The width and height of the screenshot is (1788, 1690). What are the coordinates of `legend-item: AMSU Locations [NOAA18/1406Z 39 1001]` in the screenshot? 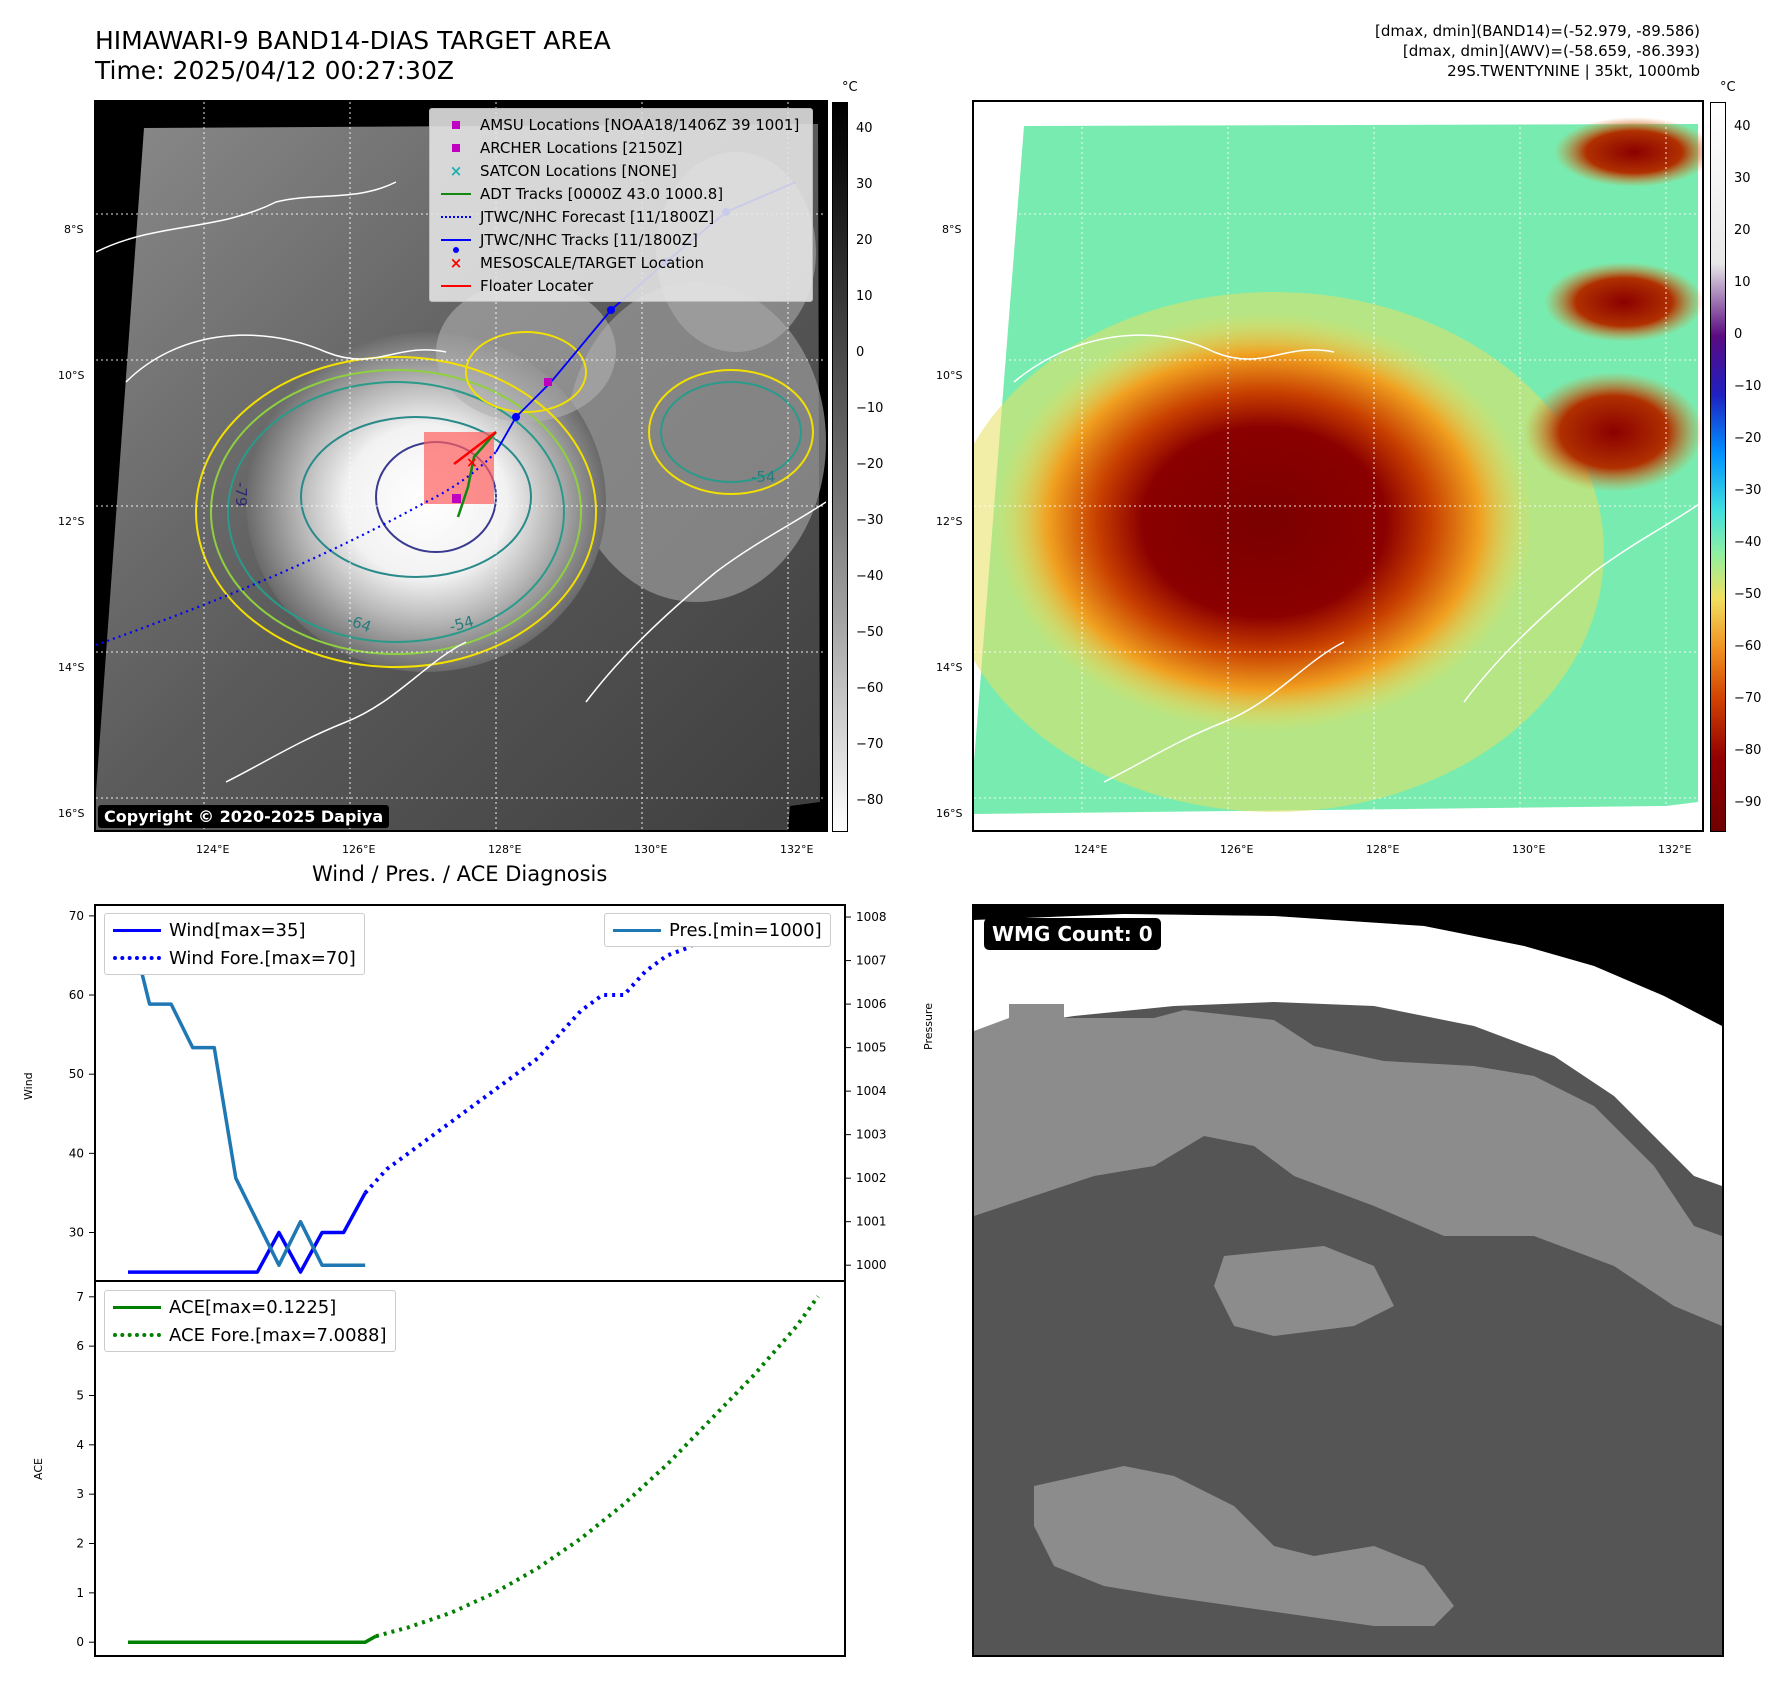 It's located at (621, 124).